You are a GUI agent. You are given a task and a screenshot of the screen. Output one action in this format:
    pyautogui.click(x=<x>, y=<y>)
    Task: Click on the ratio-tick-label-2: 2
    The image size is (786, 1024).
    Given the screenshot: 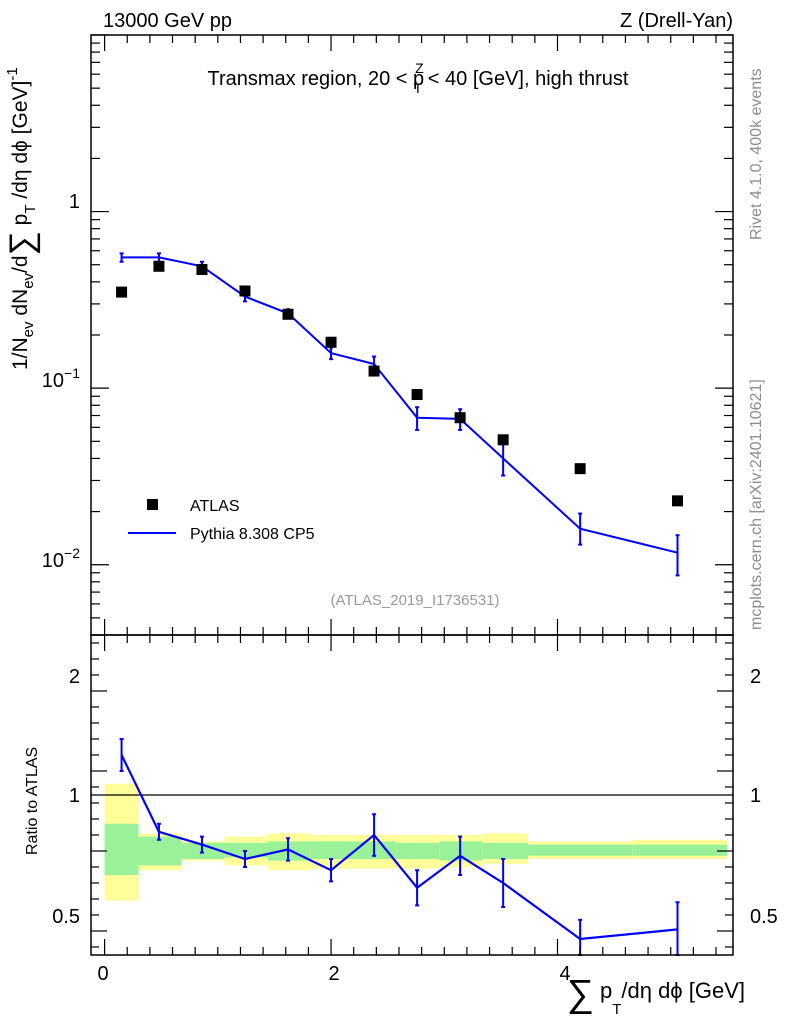 What is the action you would take?
    pyautogui.click(x=74, y=677)
    